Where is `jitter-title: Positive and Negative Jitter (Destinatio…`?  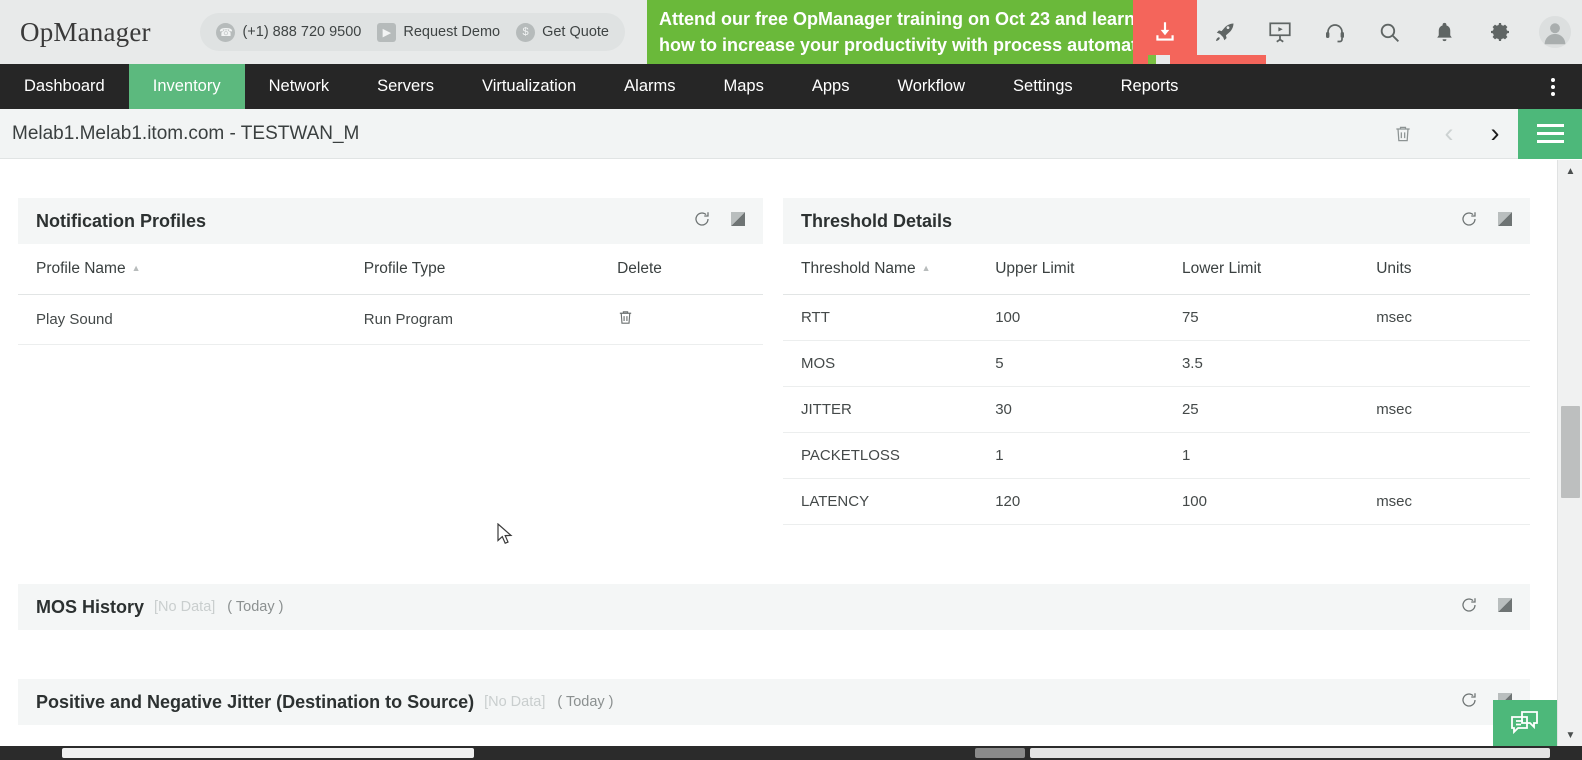 jitter-title: Positive and Negative Jitter (Destinatio… is located at coordinates (255, 701).